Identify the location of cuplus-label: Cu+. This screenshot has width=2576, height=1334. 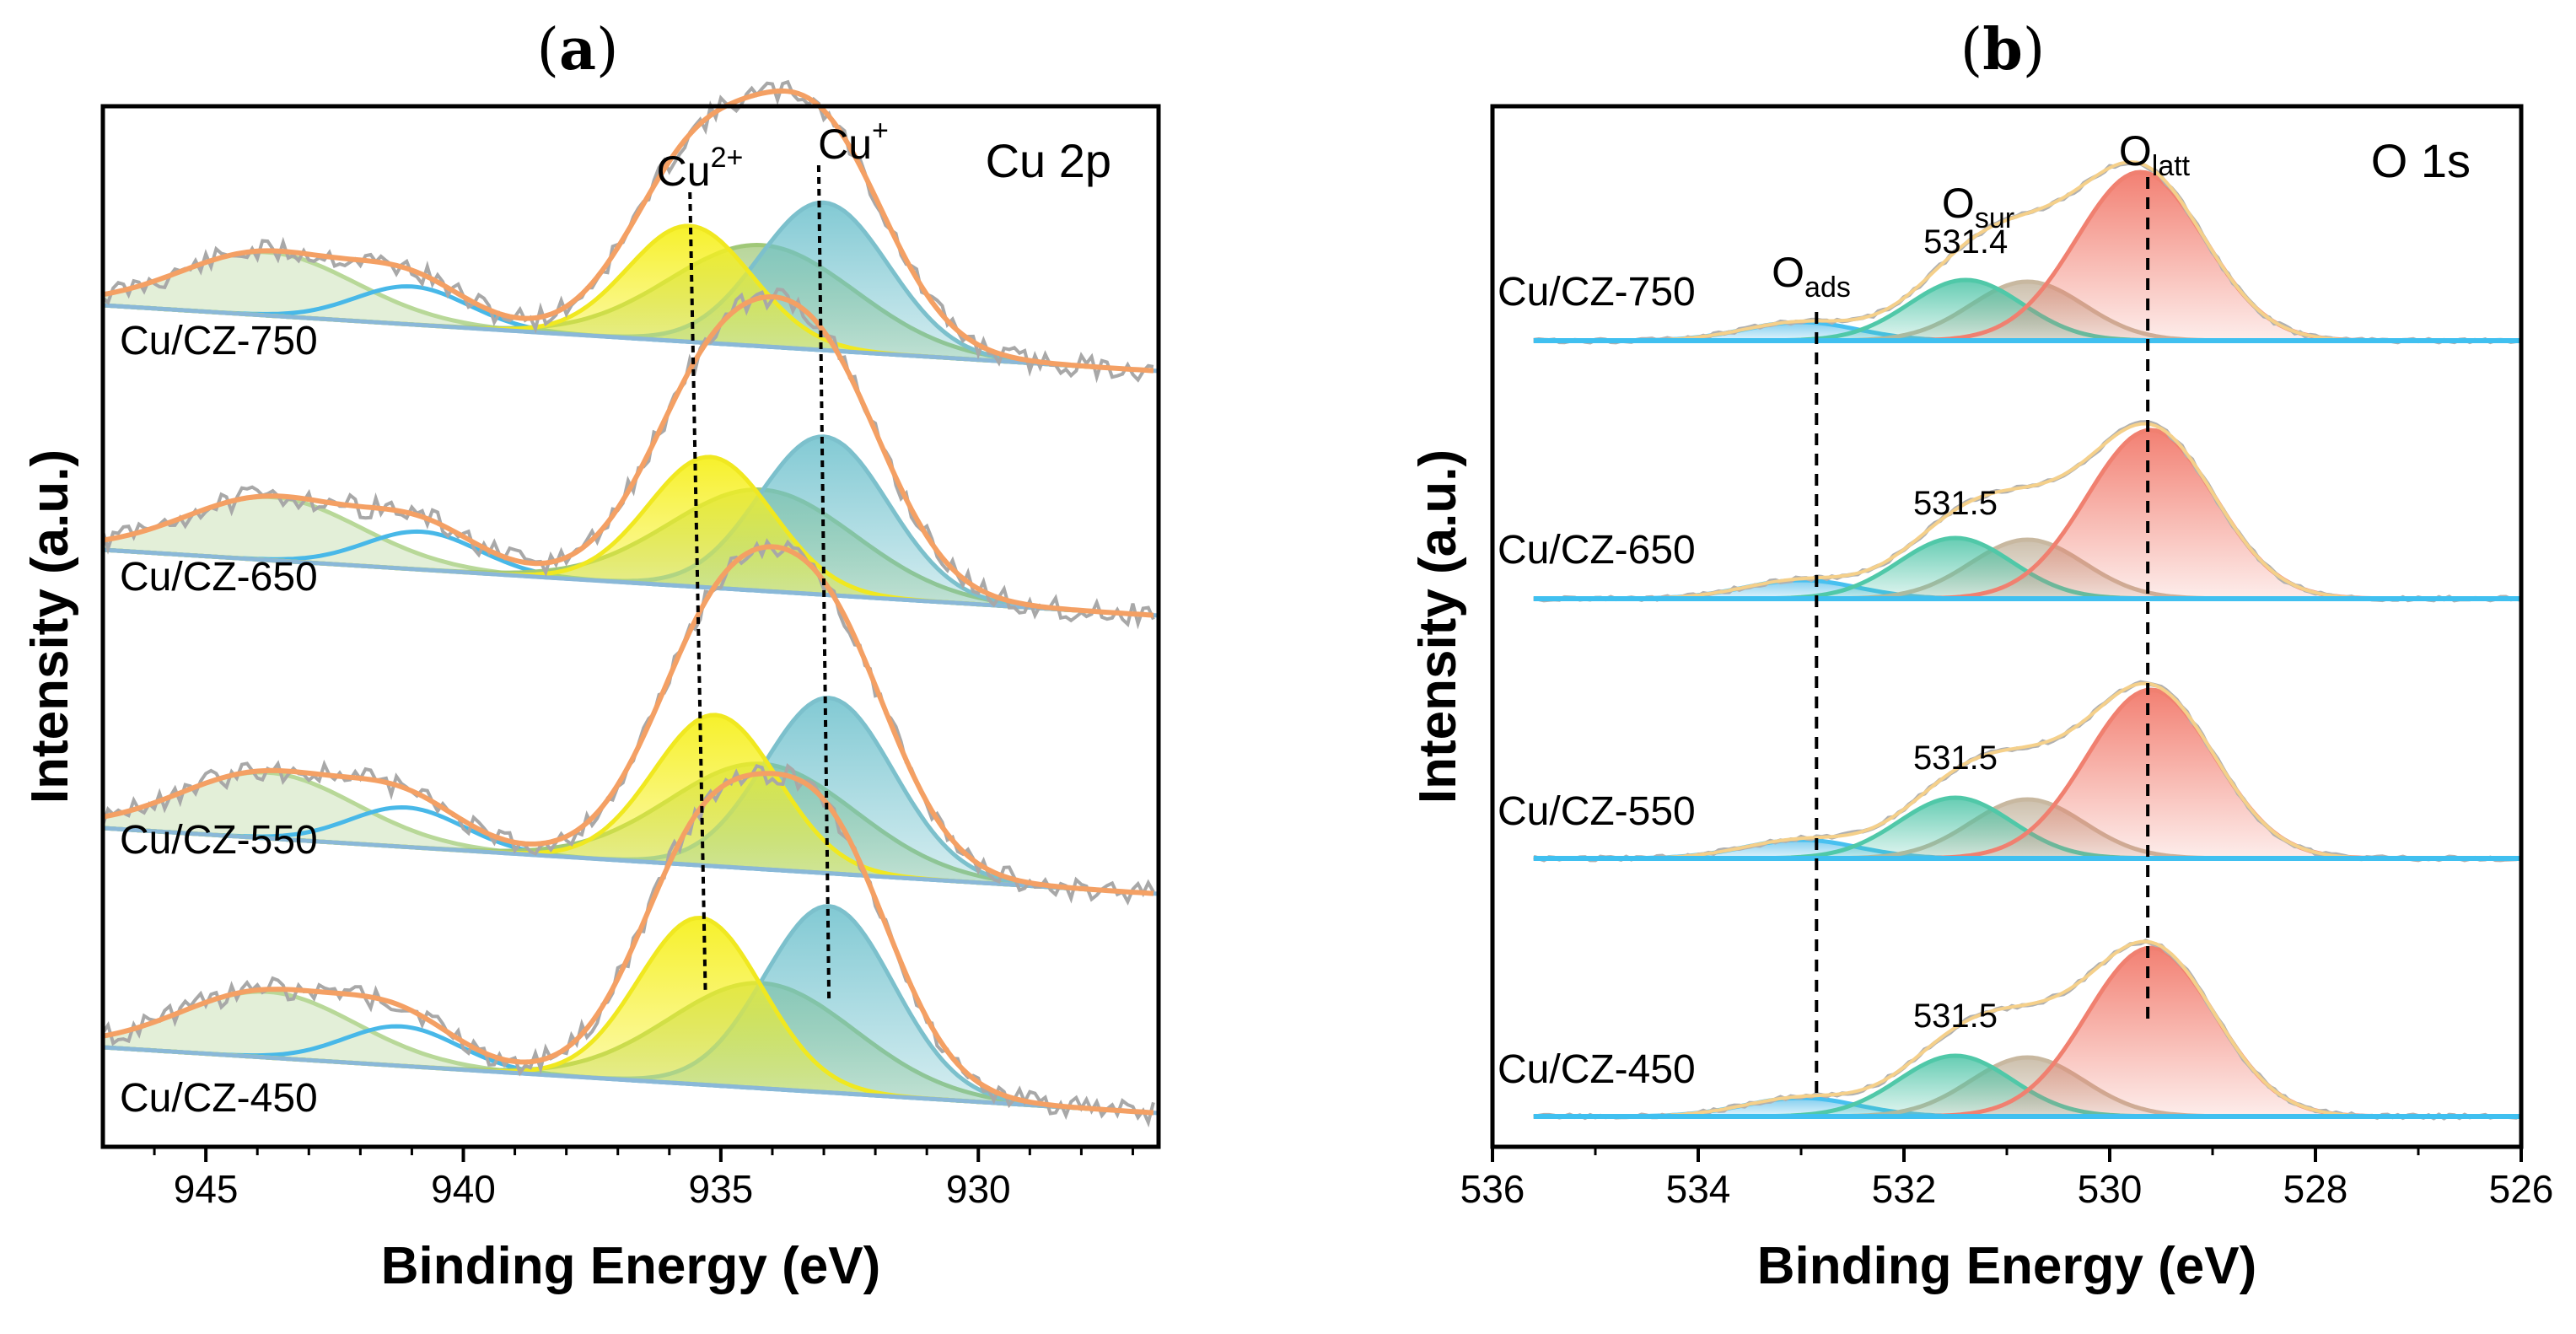
(853, 141).